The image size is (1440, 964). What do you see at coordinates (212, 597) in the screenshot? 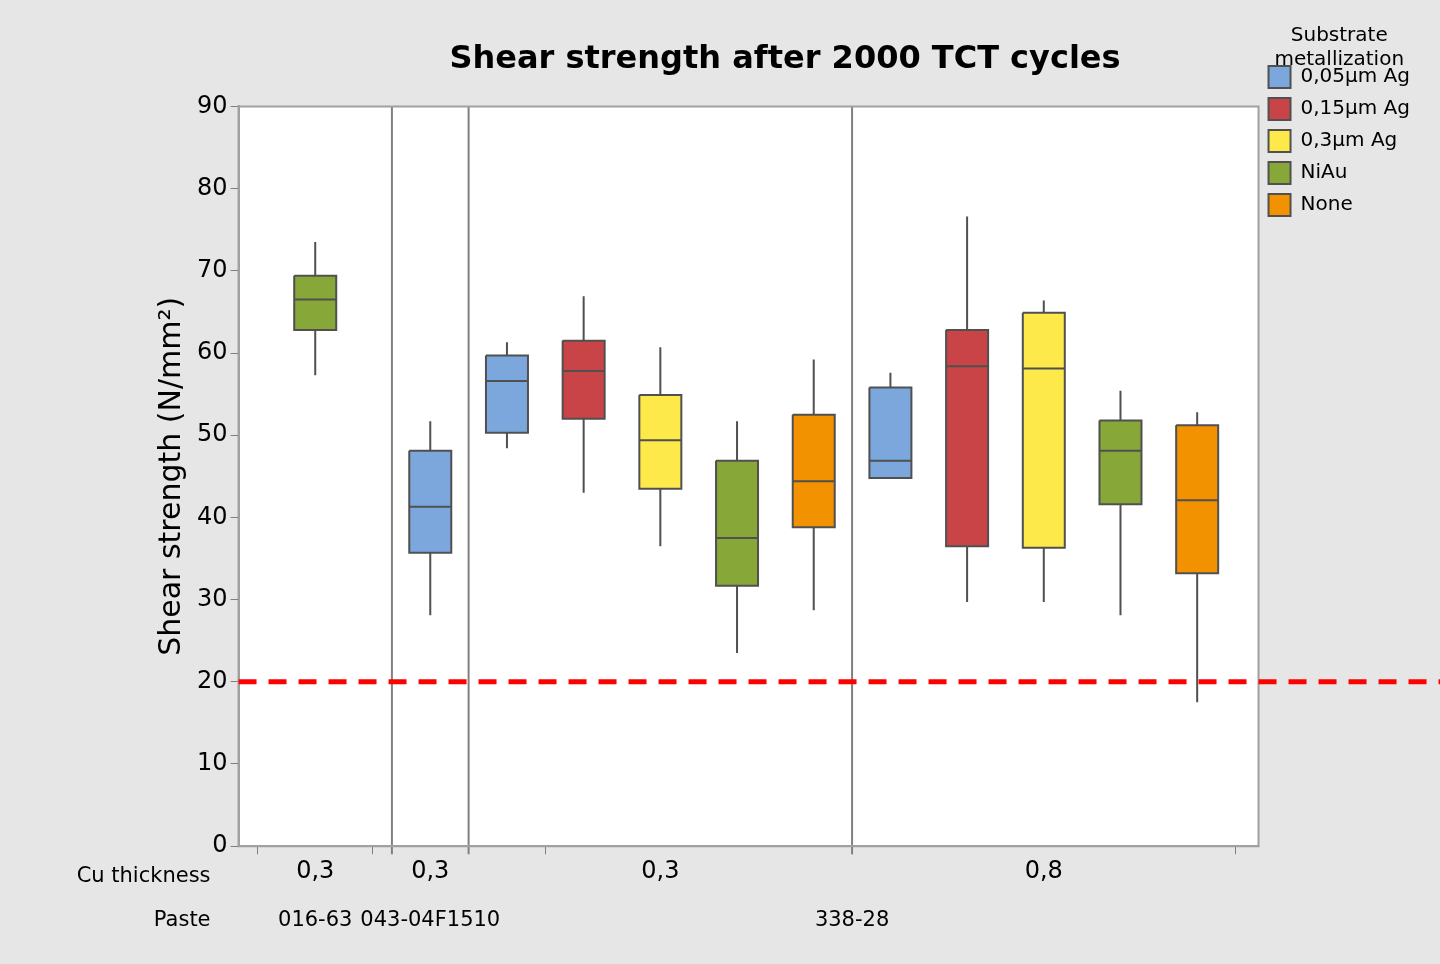
I see `y-tick-label: 30` at bounding box center [212, 597].